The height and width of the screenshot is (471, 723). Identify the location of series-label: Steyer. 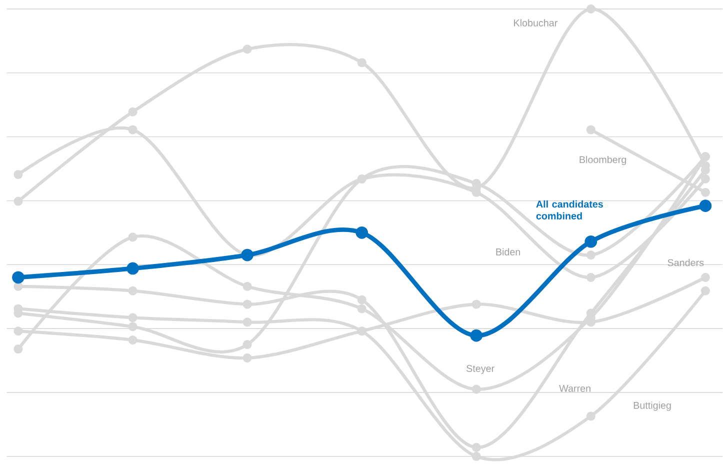
(480, 369).